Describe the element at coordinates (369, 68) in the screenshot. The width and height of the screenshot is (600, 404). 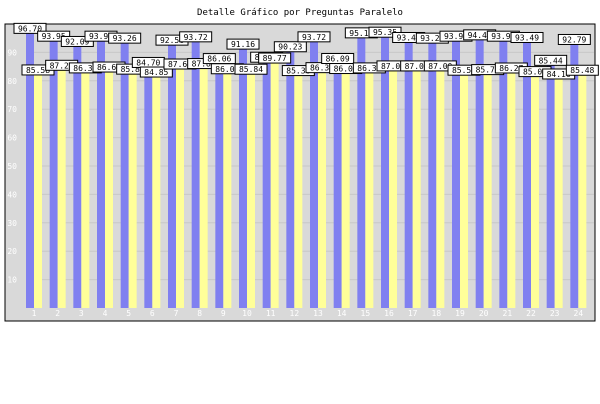
I see `data-label-s1-15: 86.30` at that location.